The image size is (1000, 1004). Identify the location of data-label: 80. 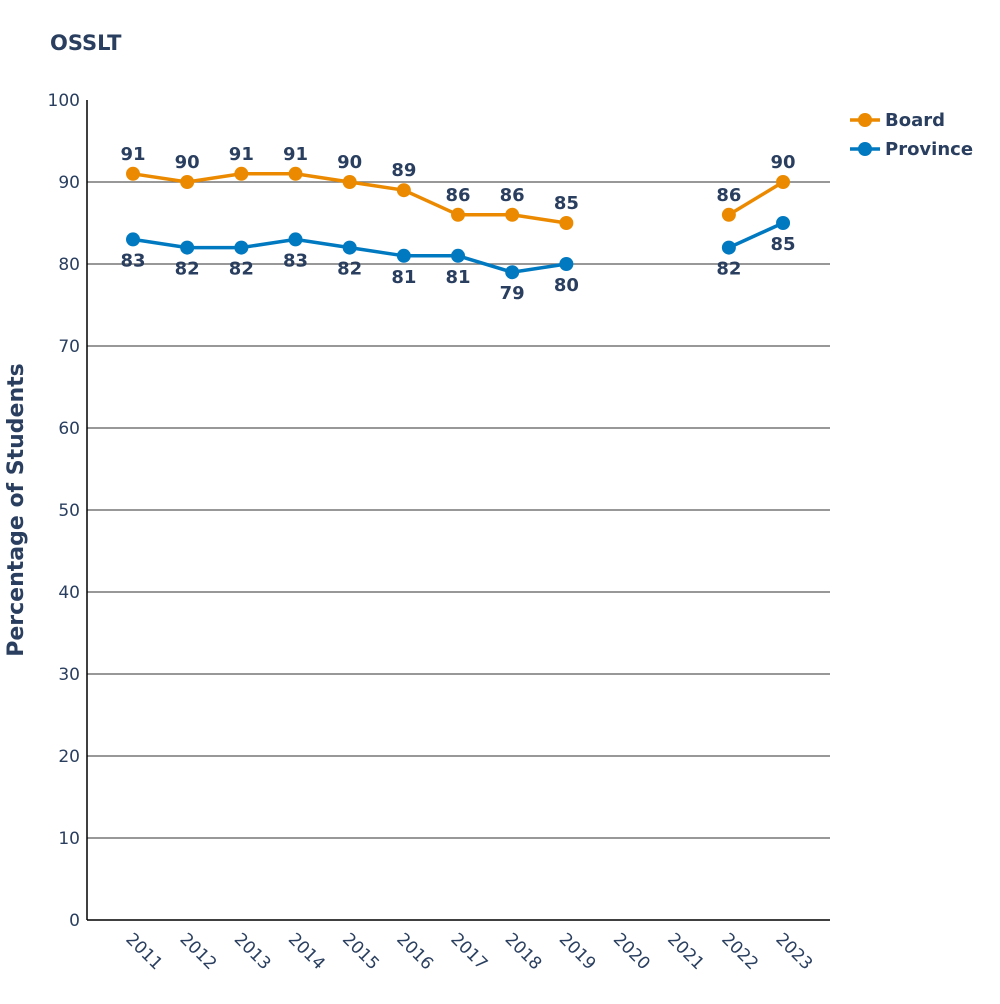
(566, 285).